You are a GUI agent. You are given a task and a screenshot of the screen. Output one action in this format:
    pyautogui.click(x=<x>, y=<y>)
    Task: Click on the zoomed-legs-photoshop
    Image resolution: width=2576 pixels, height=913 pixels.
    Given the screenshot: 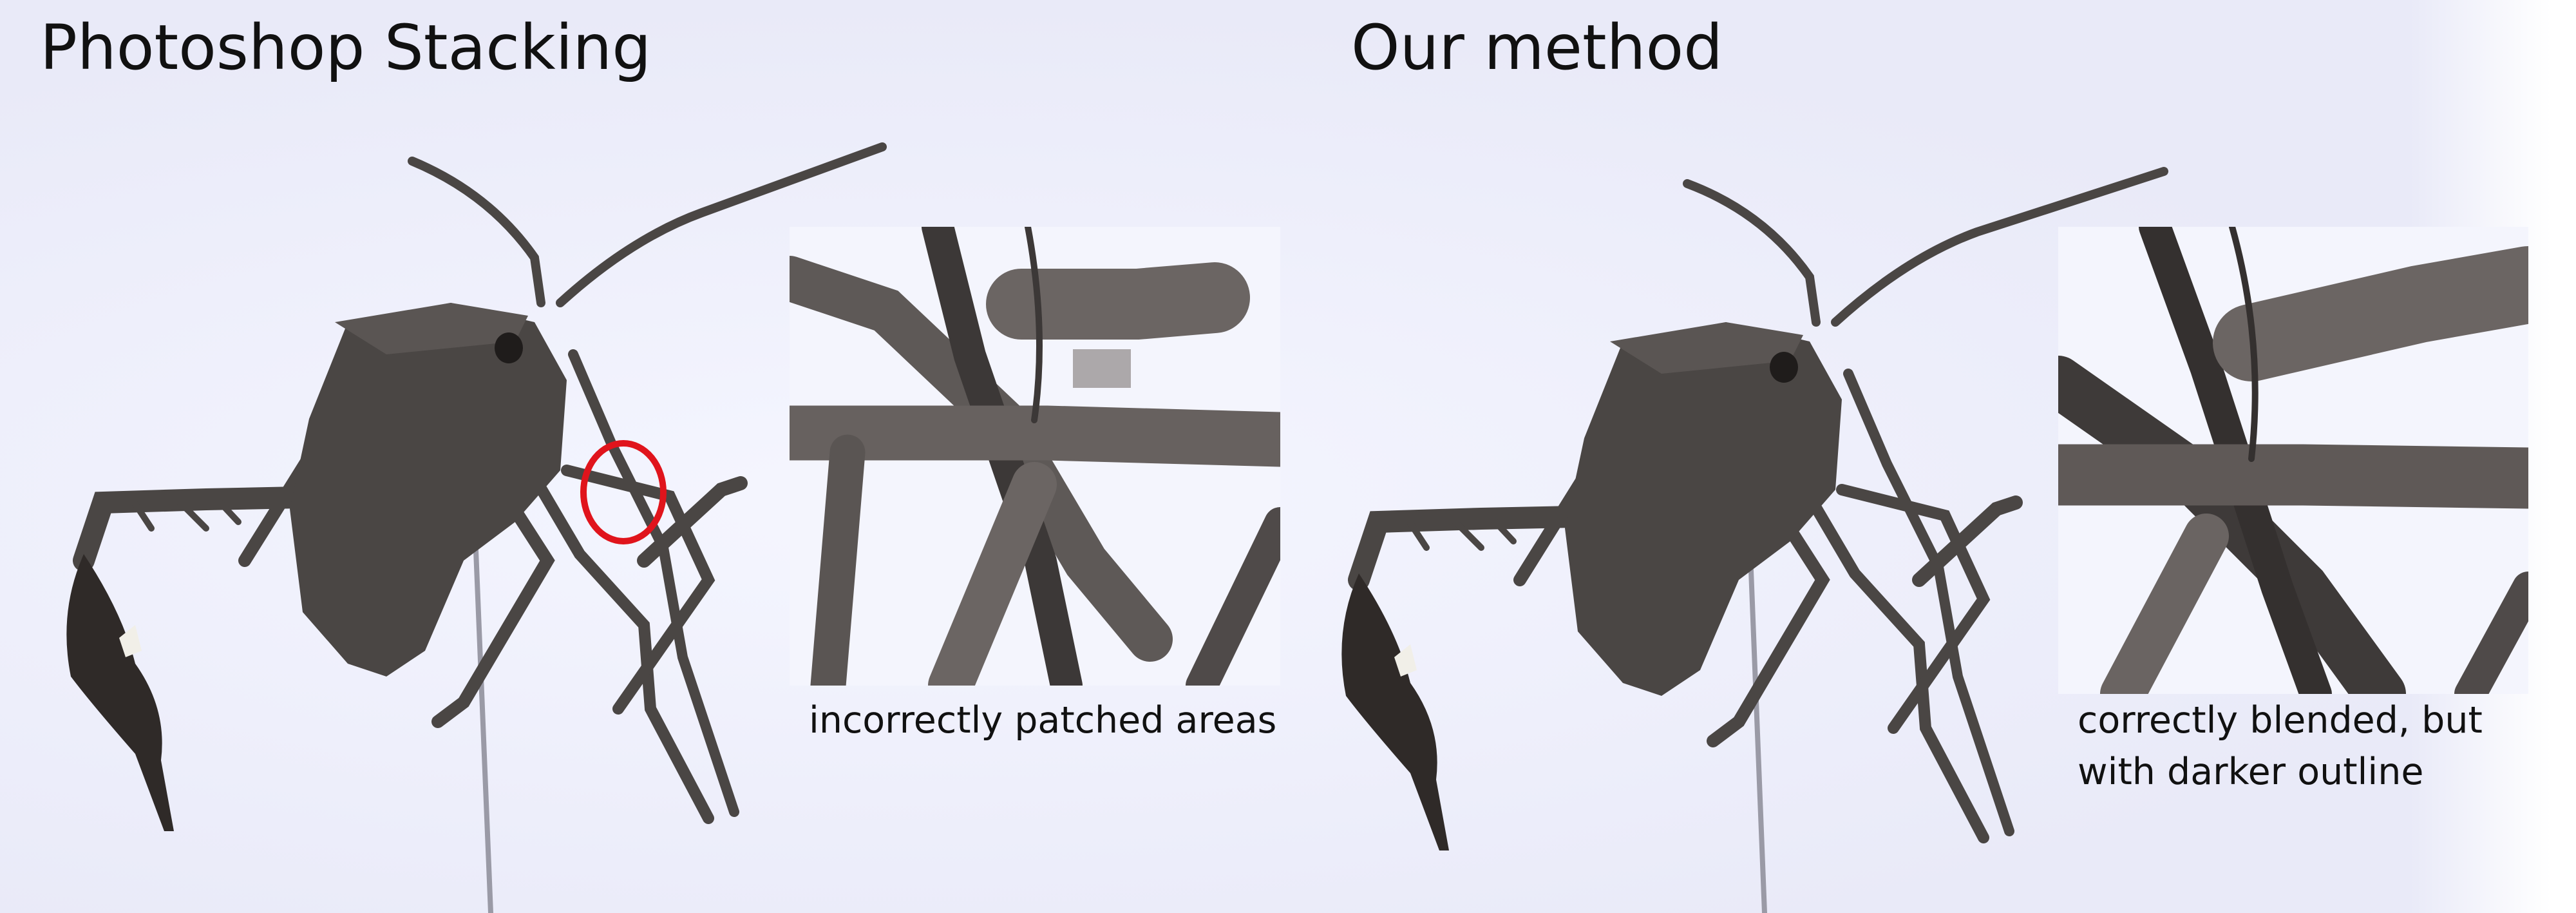 What is the action you would take?
    pyautogui.click(x=1035, y=456)
    